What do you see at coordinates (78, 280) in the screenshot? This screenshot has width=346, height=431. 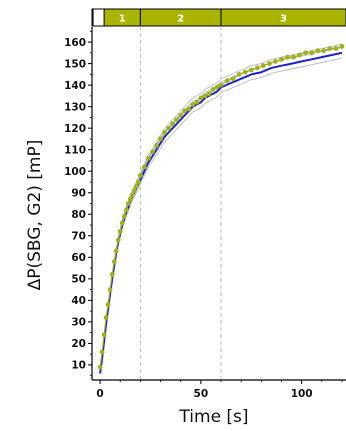 I see `y-tick-label: 50` at bounding box center [78, 280].